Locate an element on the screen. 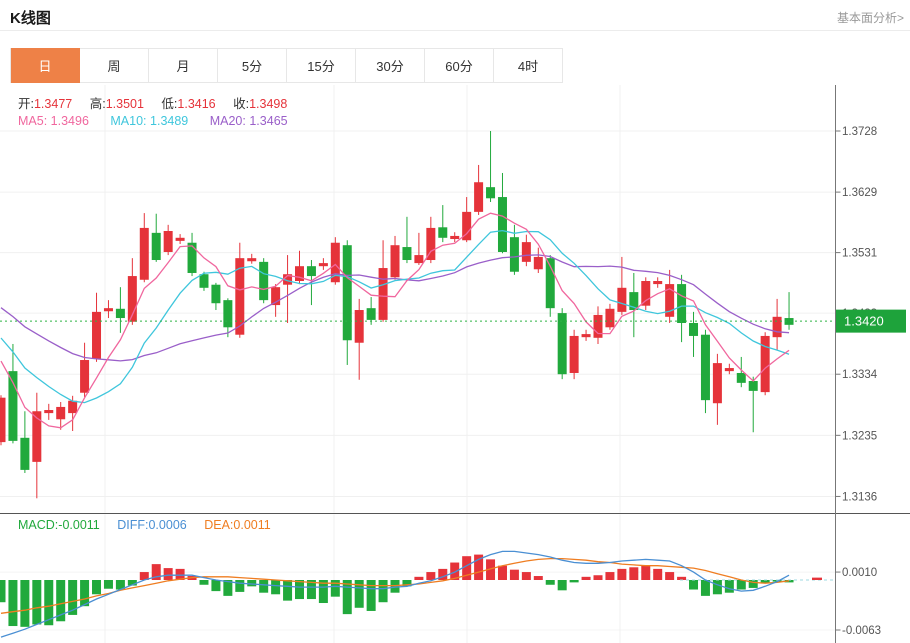  ma20-label: MA20: is located at coordinates (227, 121).